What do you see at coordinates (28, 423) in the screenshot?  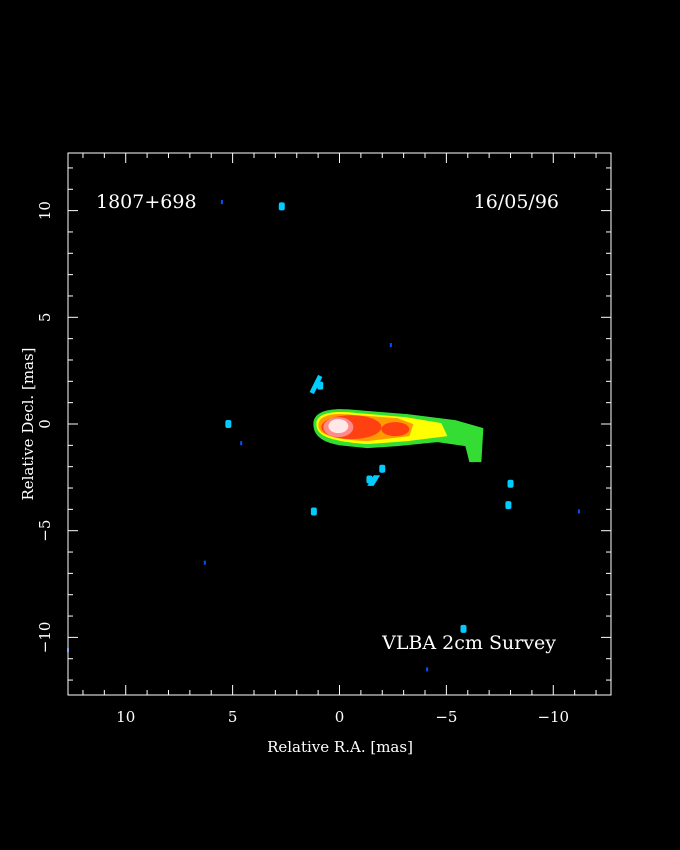 I see `y-axis-label: Relative Decl. [mas]` at bounding box center [28, 423].